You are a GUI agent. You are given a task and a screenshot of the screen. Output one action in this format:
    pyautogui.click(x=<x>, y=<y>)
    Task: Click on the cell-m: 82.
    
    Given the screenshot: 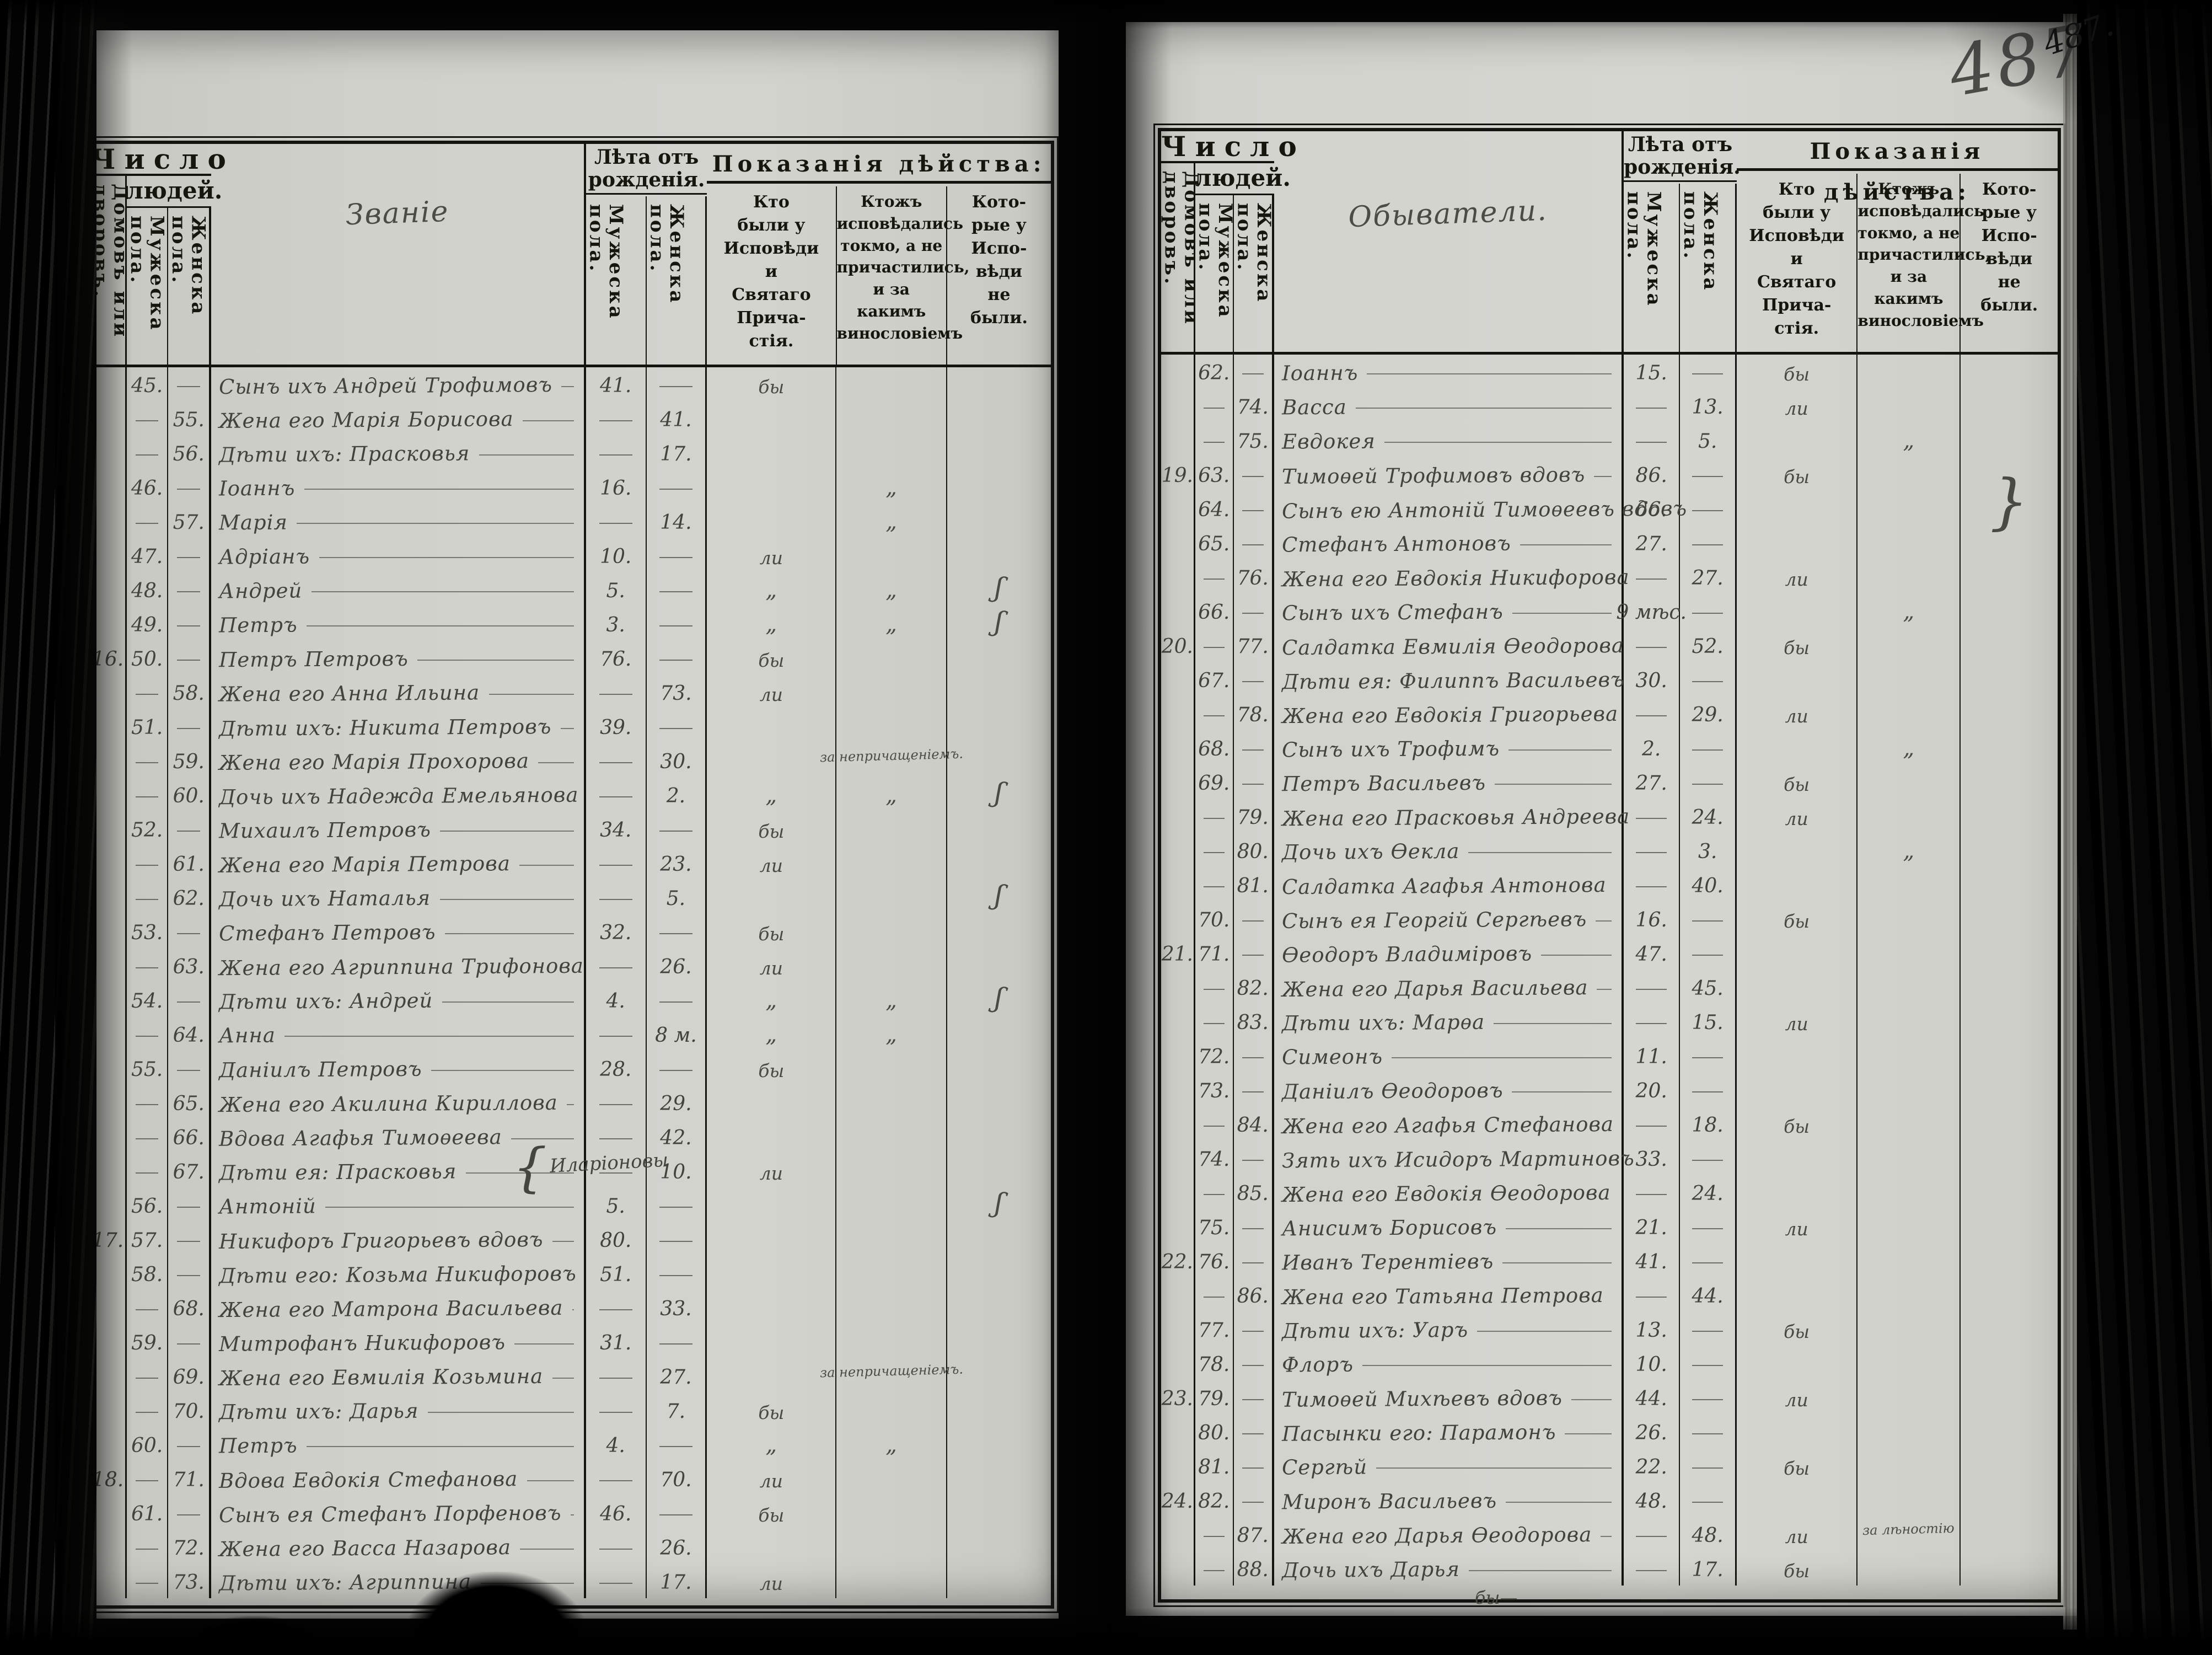 What is the action you would take?
    pyautogui.click(x=1214, y=1500)
    